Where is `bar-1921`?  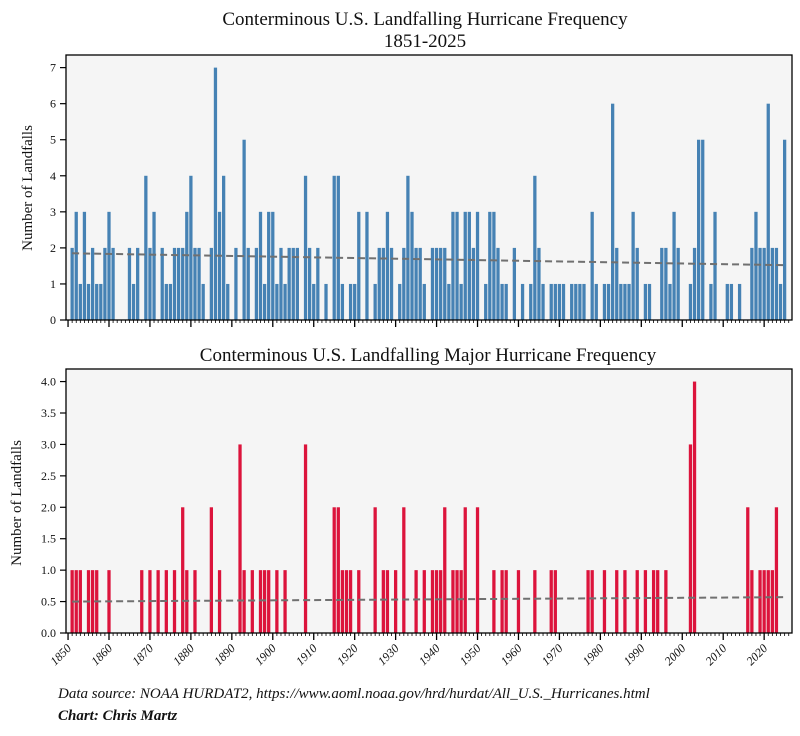 bar-1921 is located at coordinates (359, 601).